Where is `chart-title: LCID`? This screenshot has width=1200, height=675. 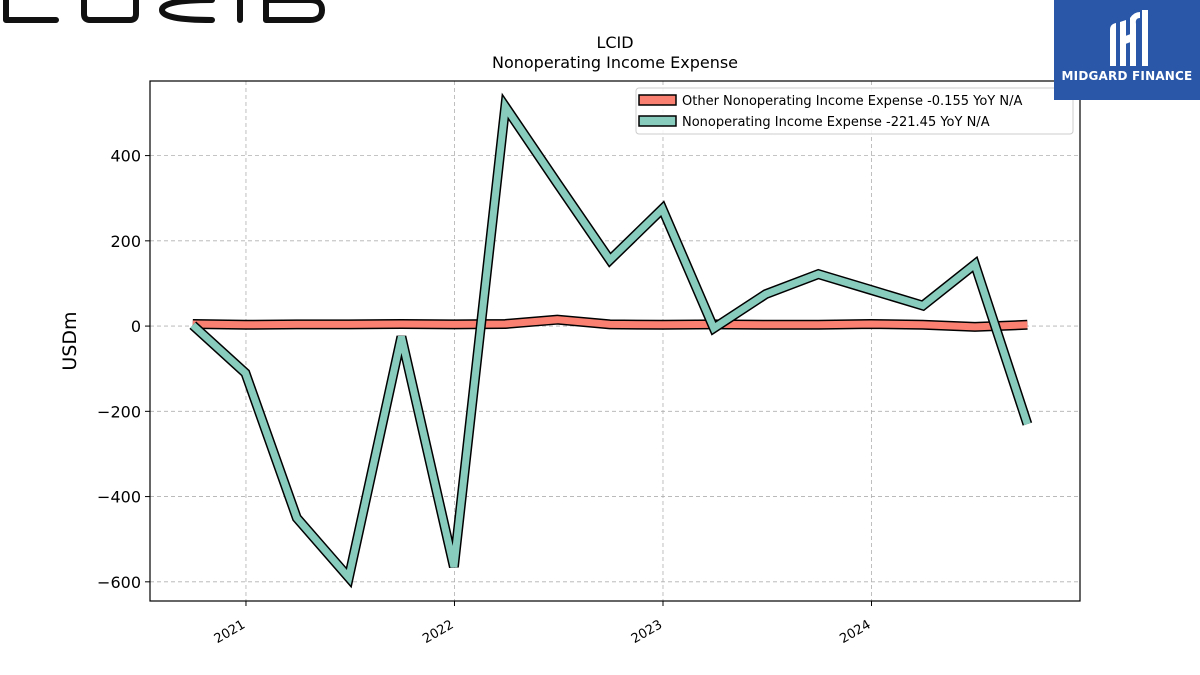 chart-title: LCID is located at coordinates (614, 42).